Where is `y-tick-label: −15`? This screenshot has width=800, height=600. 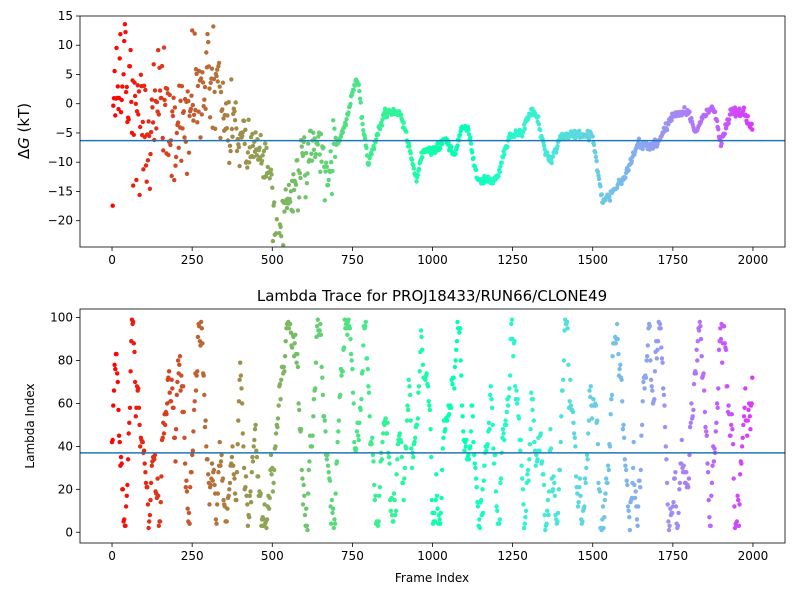
y-tick-label: −15 is located at coordinates (60, 191).